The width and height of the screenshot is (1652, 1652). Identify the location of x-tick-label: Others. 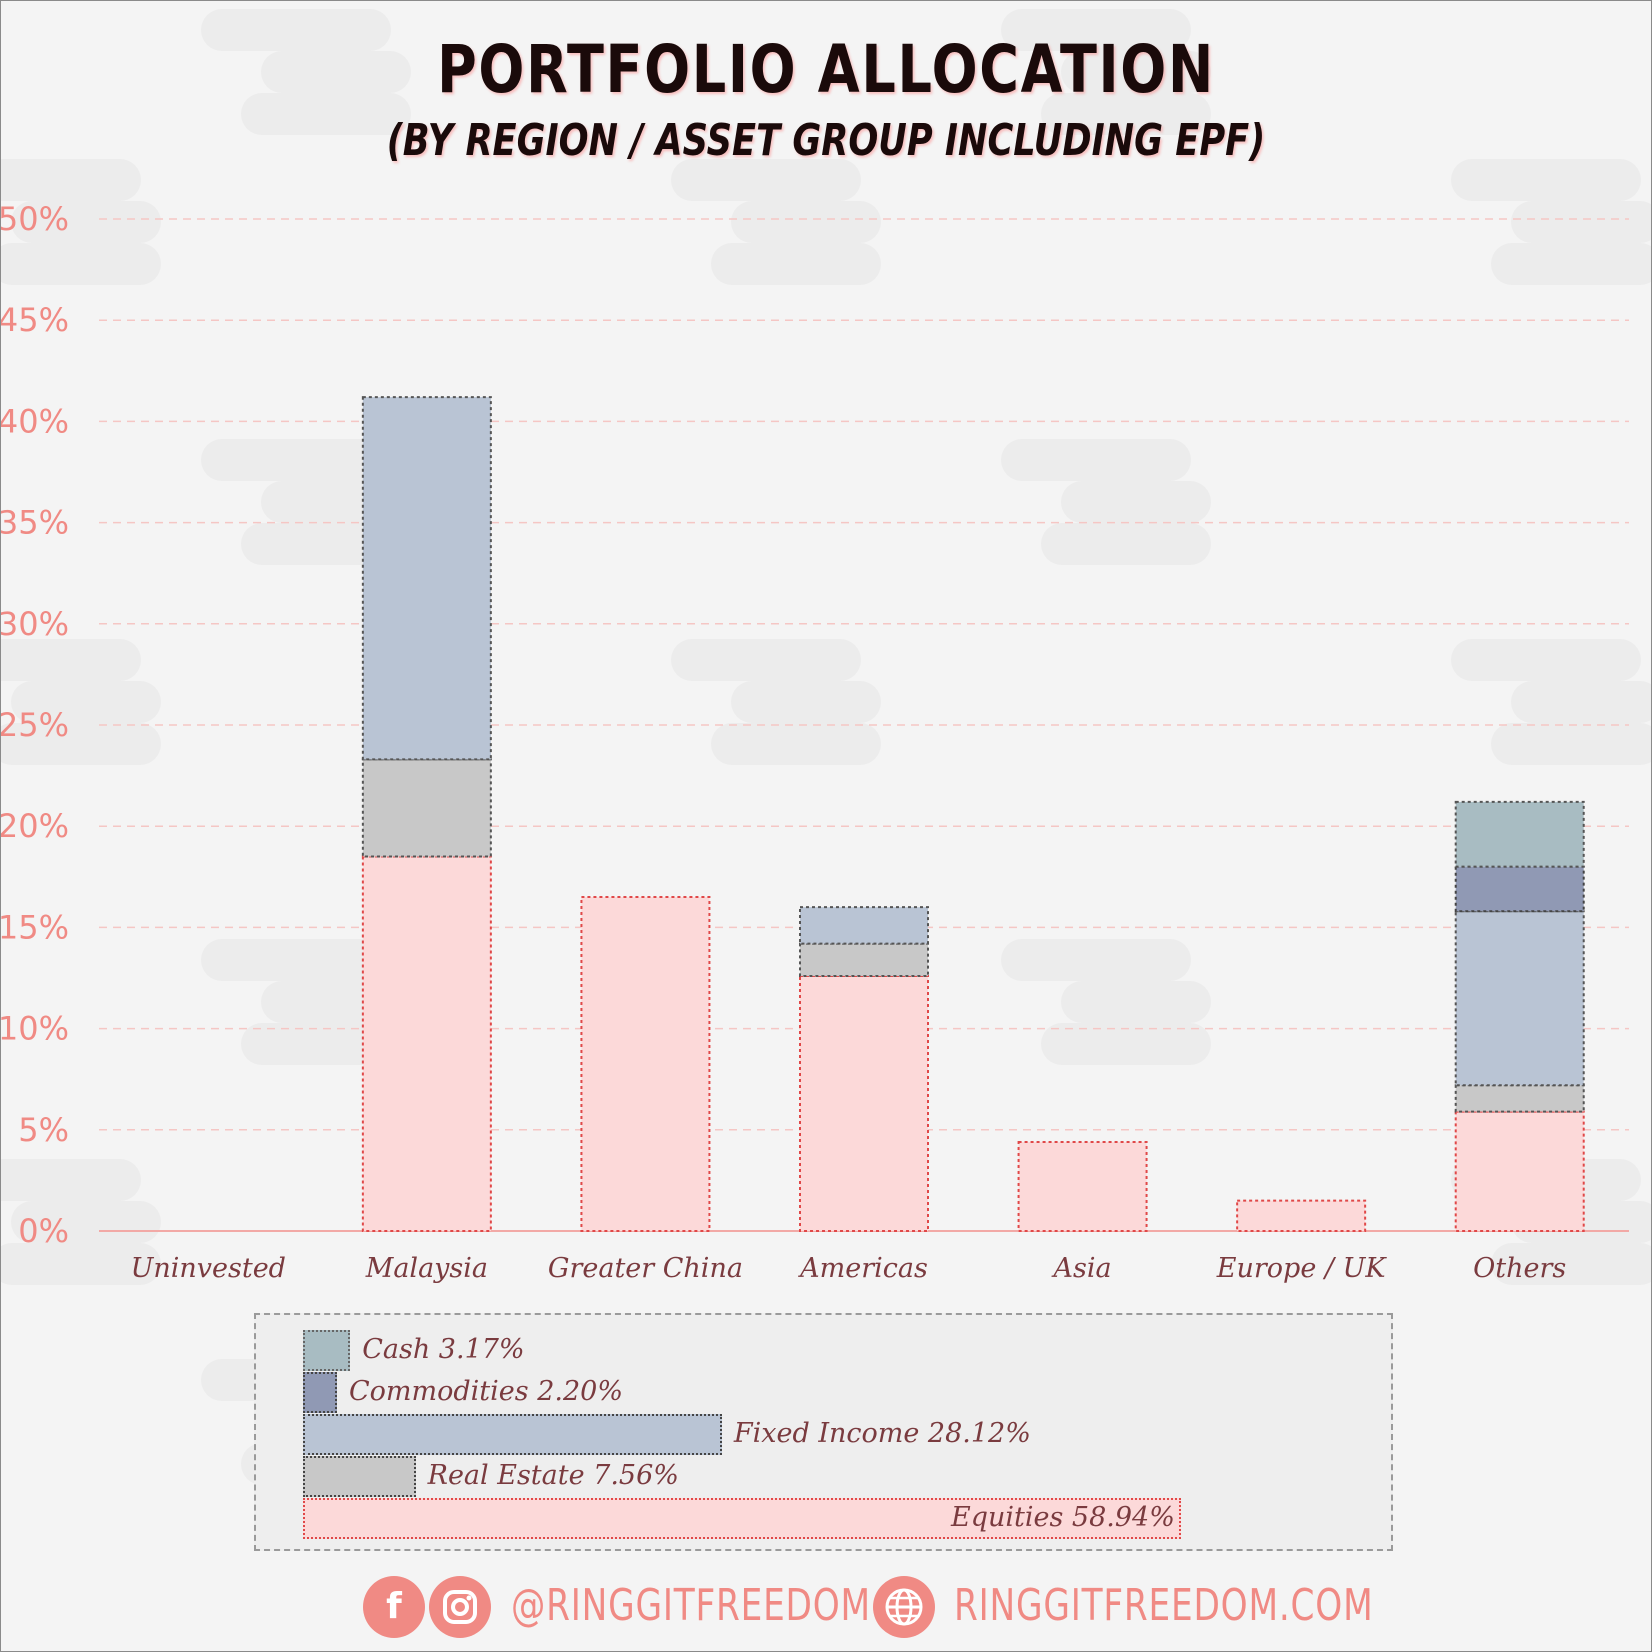
(1519, 1268).